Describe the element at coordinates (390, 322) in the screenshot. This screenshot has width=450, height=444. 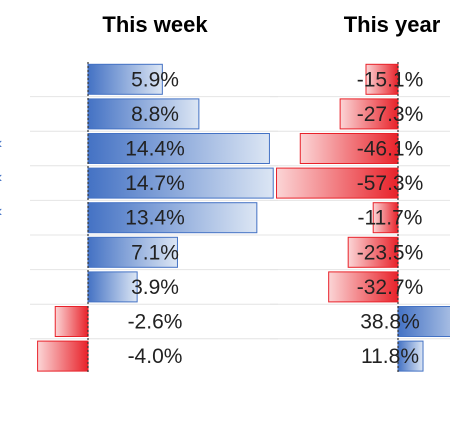
I see `year-value-label-7: 38.8%` at that location.